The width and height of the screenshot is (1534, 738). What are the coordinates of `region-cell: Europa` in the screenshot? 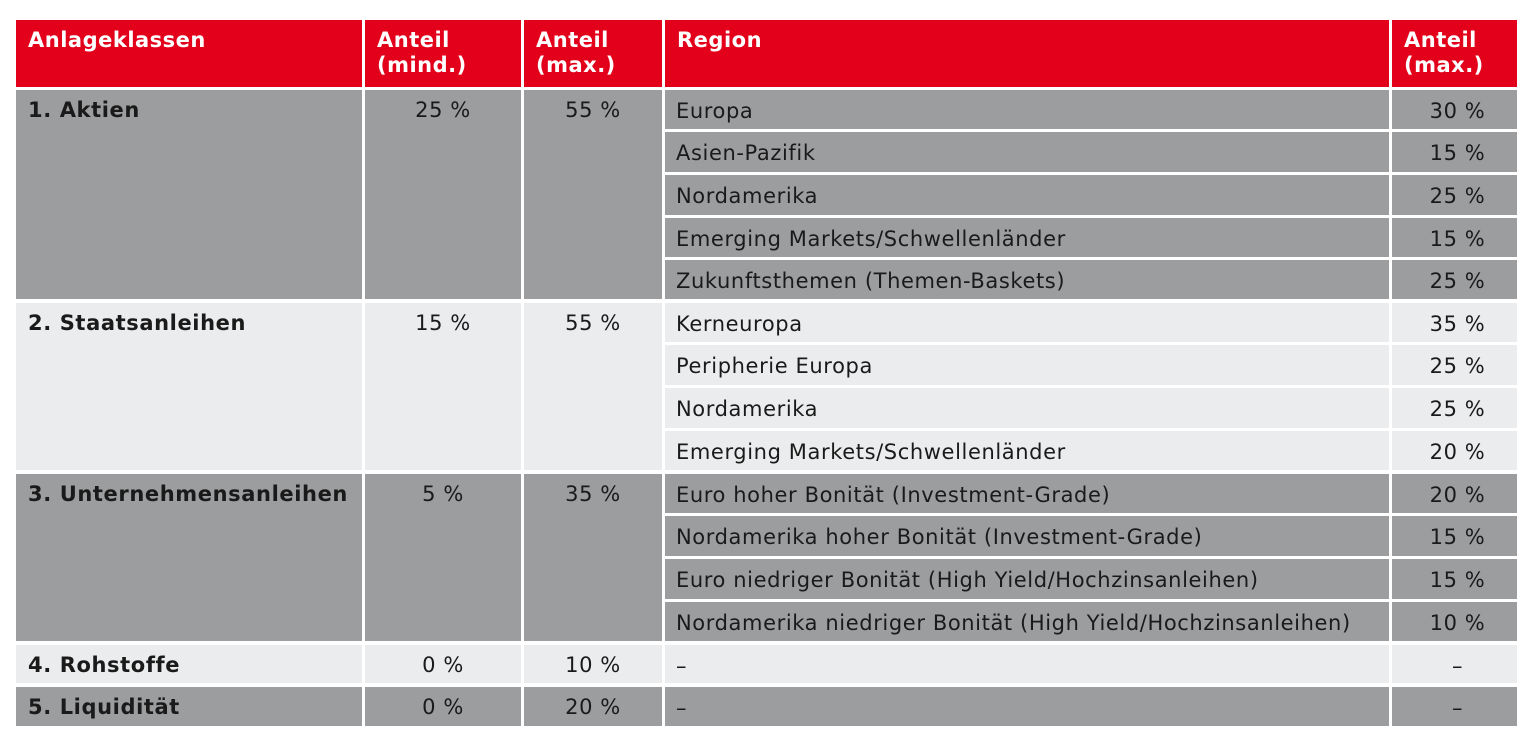 It's located at (1027, 109).